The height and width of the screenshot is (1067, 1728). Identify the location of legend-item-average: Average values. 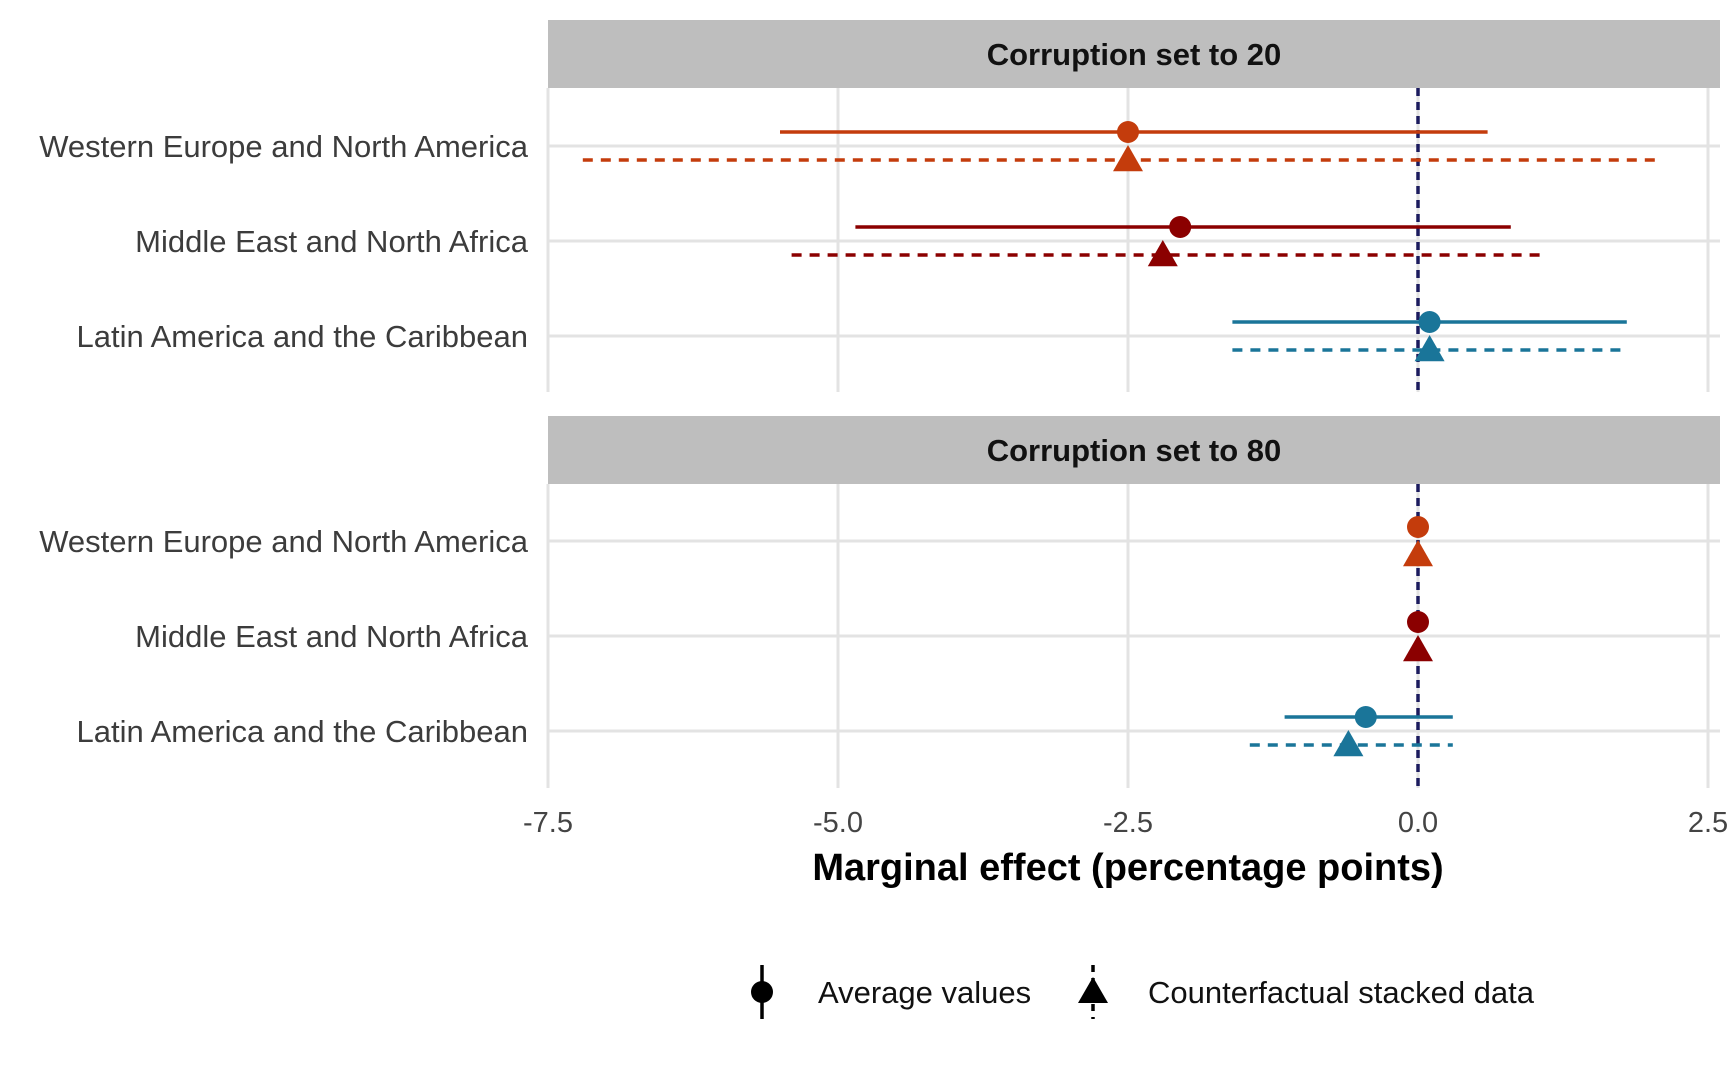
(891, 992).